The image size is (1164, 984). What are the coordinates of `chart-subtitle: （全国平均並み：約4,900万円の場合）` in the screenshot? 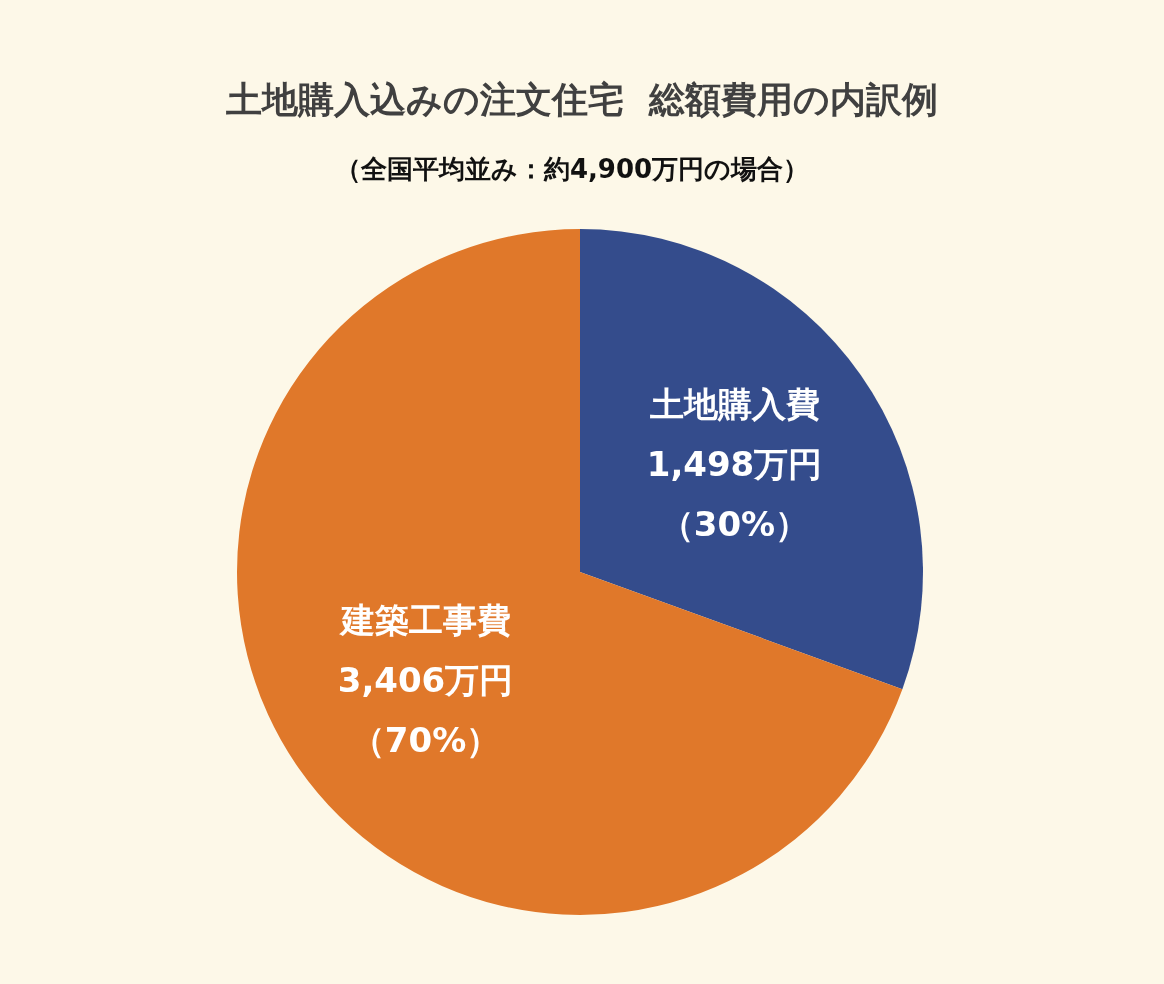 It's located at (572, 169).